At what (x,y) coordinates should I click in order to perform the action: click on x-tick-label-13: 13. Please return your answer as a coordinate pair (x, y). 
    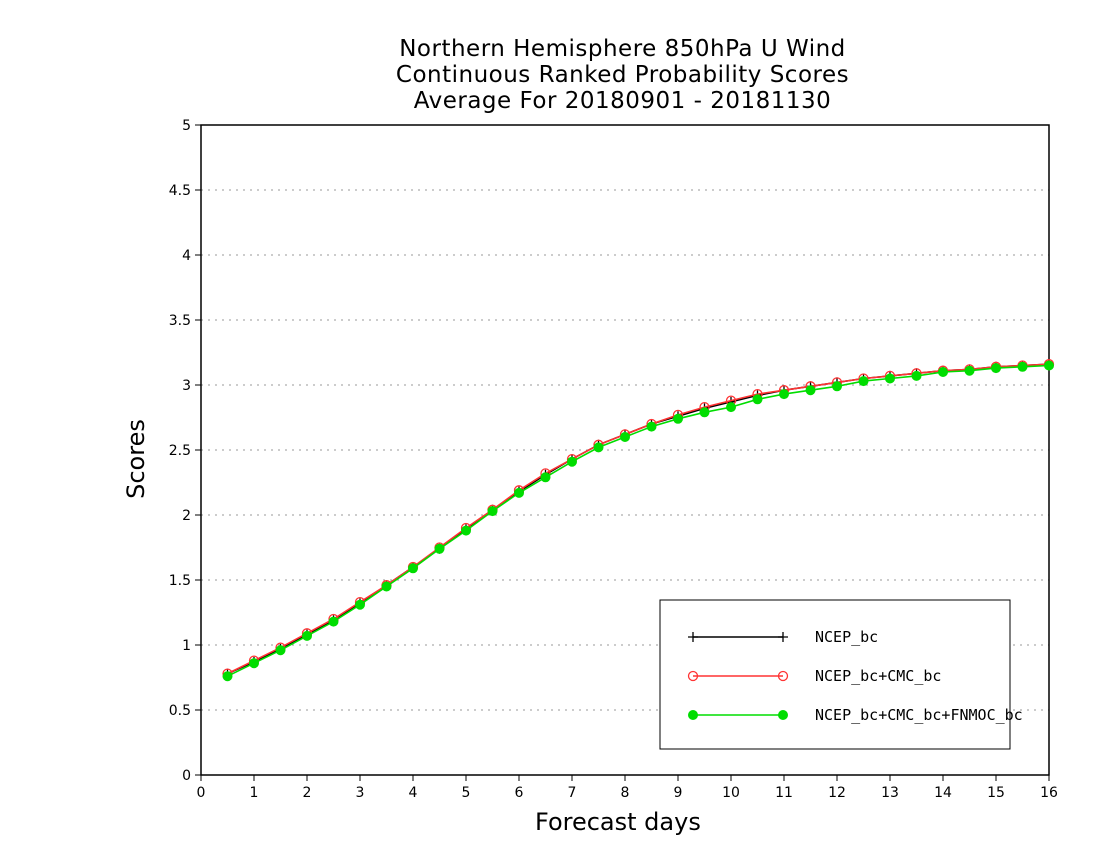
    Looking at the image, I should click on (890, 793).